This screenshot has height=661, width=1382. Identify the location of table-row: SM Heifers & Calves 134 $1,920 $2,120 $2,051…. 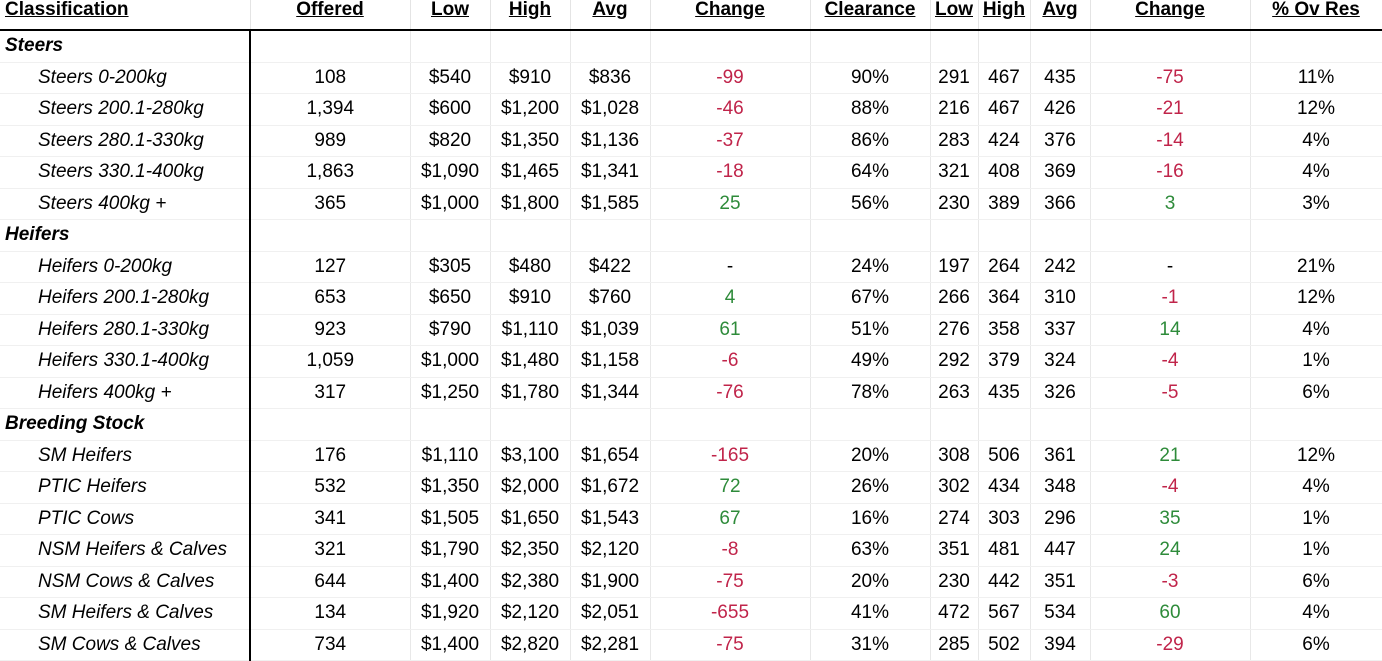
(691, 613).